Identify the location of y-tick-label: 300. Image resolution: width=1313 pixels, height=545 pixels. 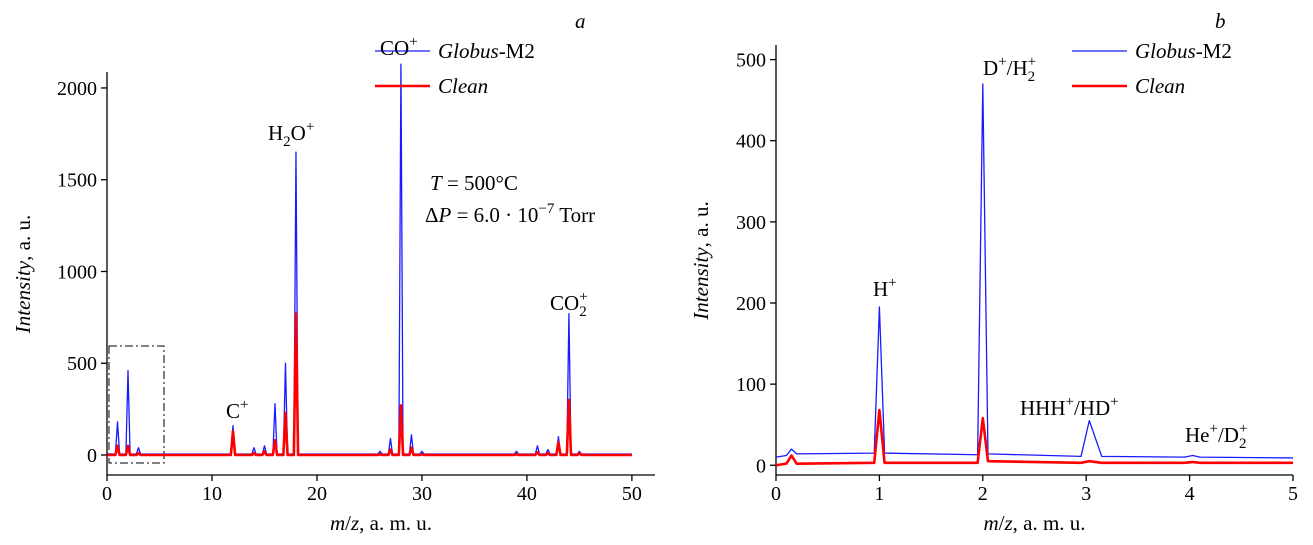
(751, 223).